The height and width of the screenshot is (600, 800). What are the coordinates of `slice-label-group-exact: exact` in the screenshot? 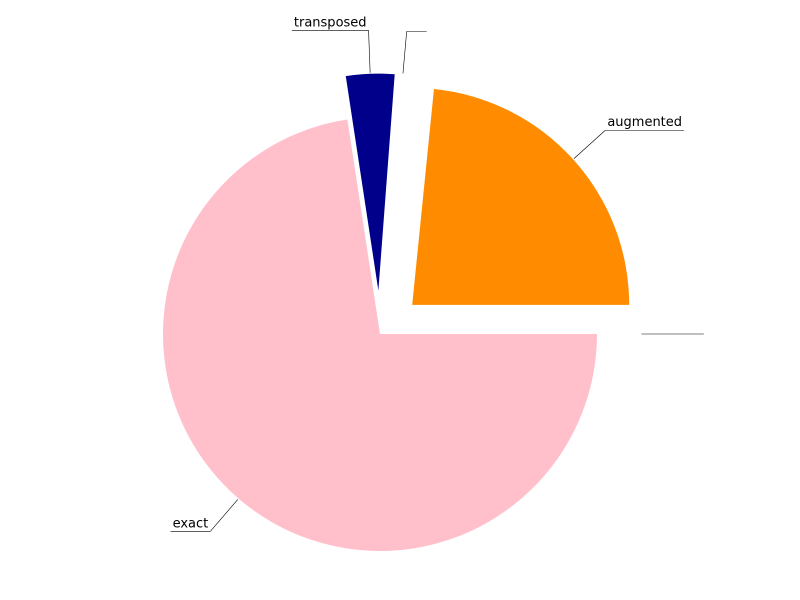 It's located at (204, 515).